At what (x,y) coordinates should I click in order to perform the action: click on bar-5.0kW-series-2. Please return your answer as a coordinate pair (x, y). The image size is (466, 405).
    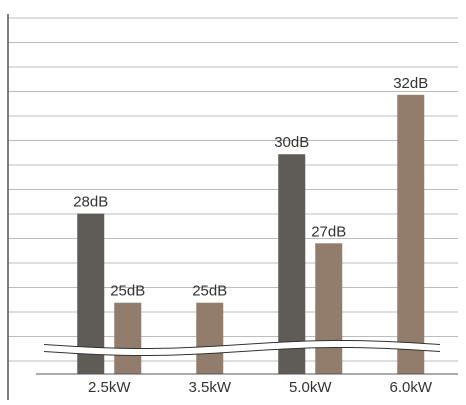
    Looking at the image, I should click on (329, 308).